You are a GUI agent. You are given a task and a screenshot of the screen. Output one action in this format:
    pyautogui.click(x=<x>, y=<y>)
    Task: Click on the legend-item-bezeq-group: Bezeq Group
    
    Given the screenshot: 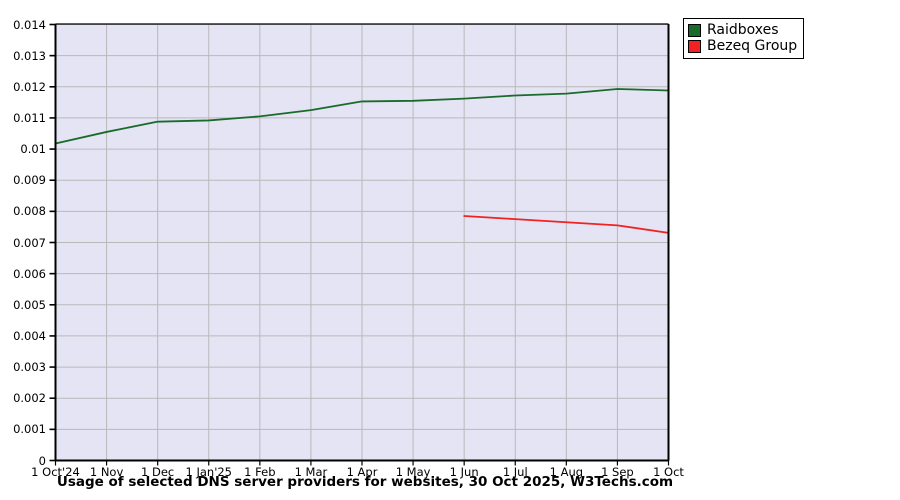 What is the action you would take?
    pyautogui.click(x=742, y=46)
    